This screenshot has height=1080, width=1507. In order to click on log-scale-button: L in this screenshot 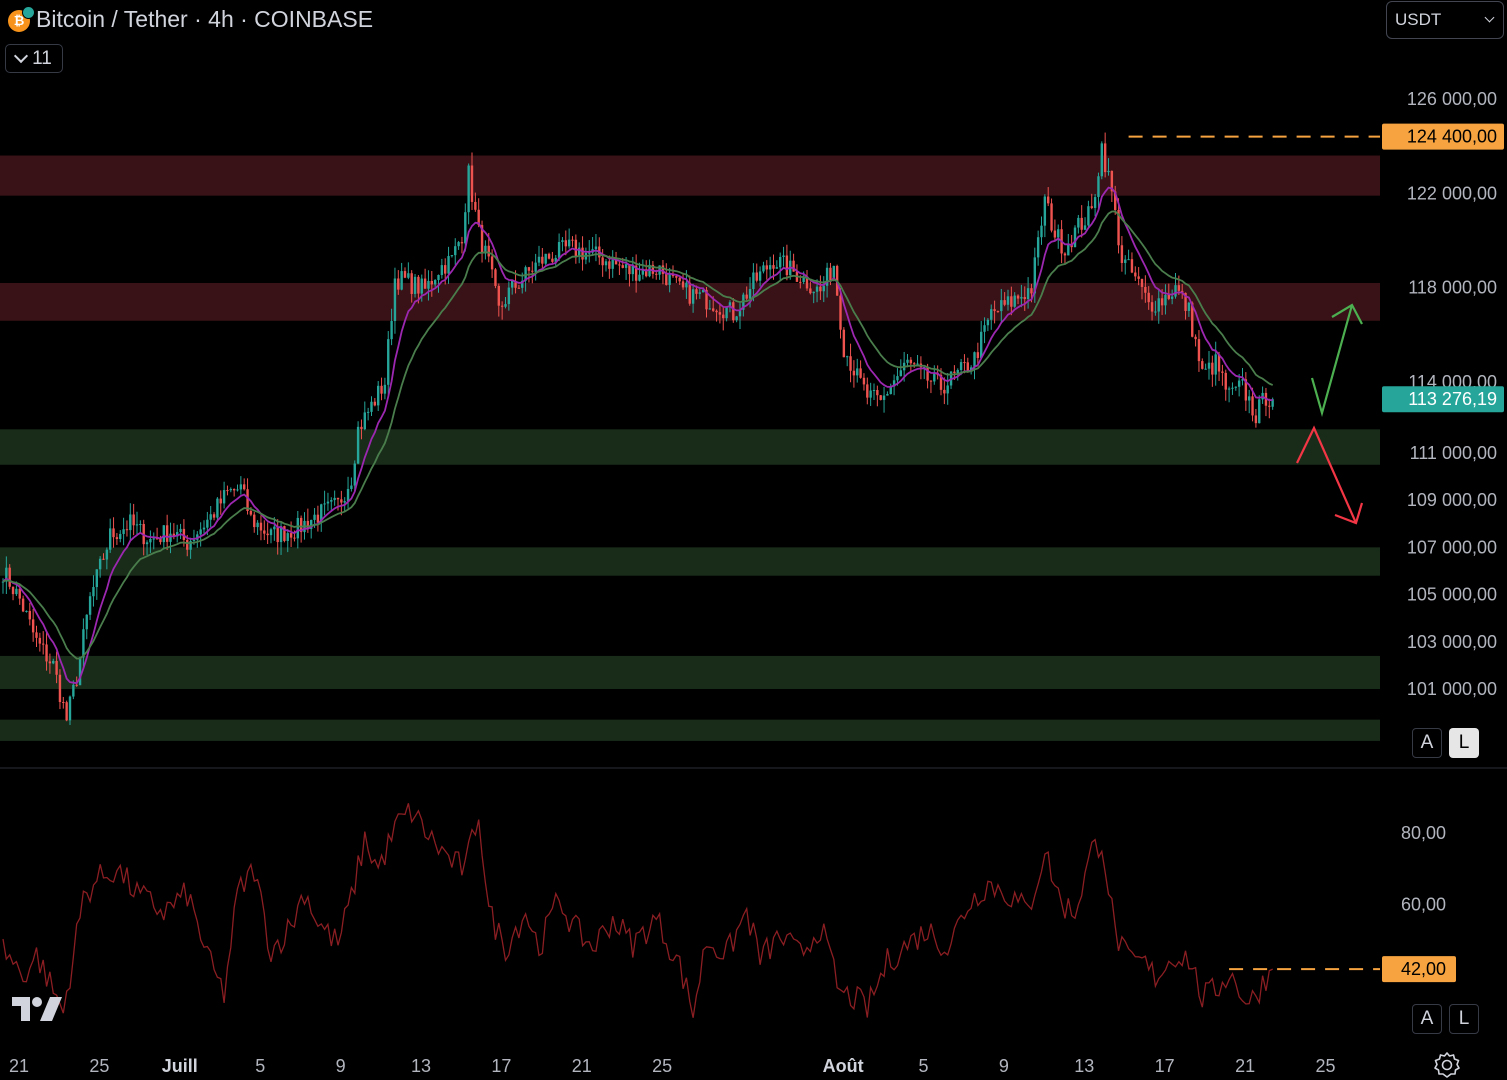, I will do `click(1464, 743)`.